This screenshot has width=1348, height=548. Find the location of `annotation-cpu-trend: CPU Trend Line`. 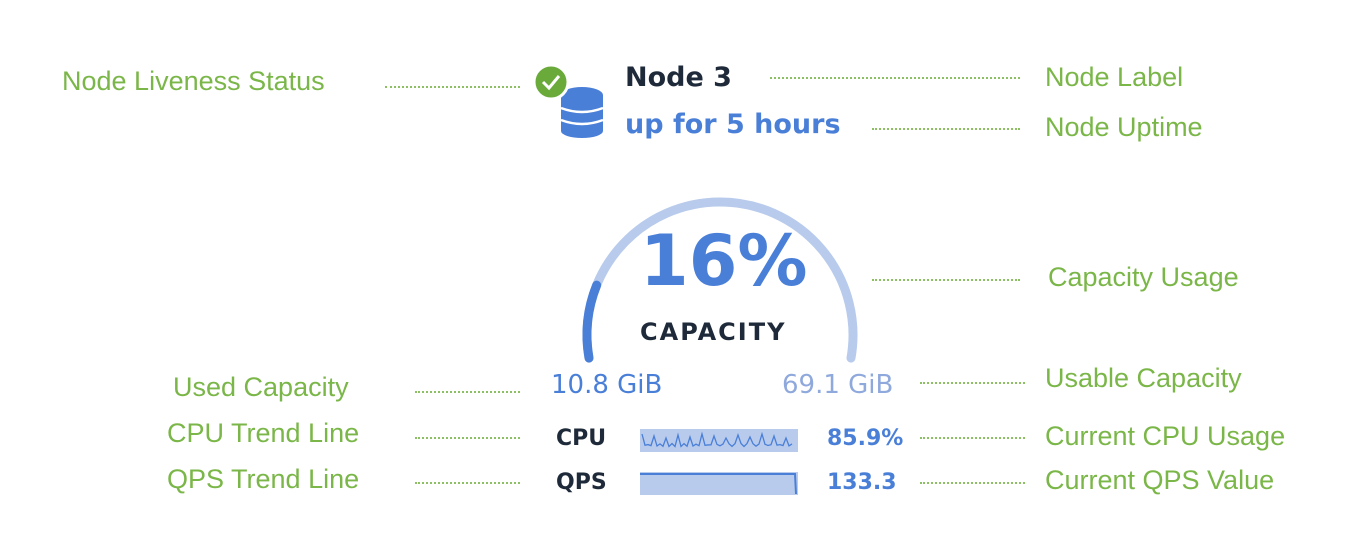

annotation-cpu-trend: CPU Trend Line is located at coordinates (263, 433).